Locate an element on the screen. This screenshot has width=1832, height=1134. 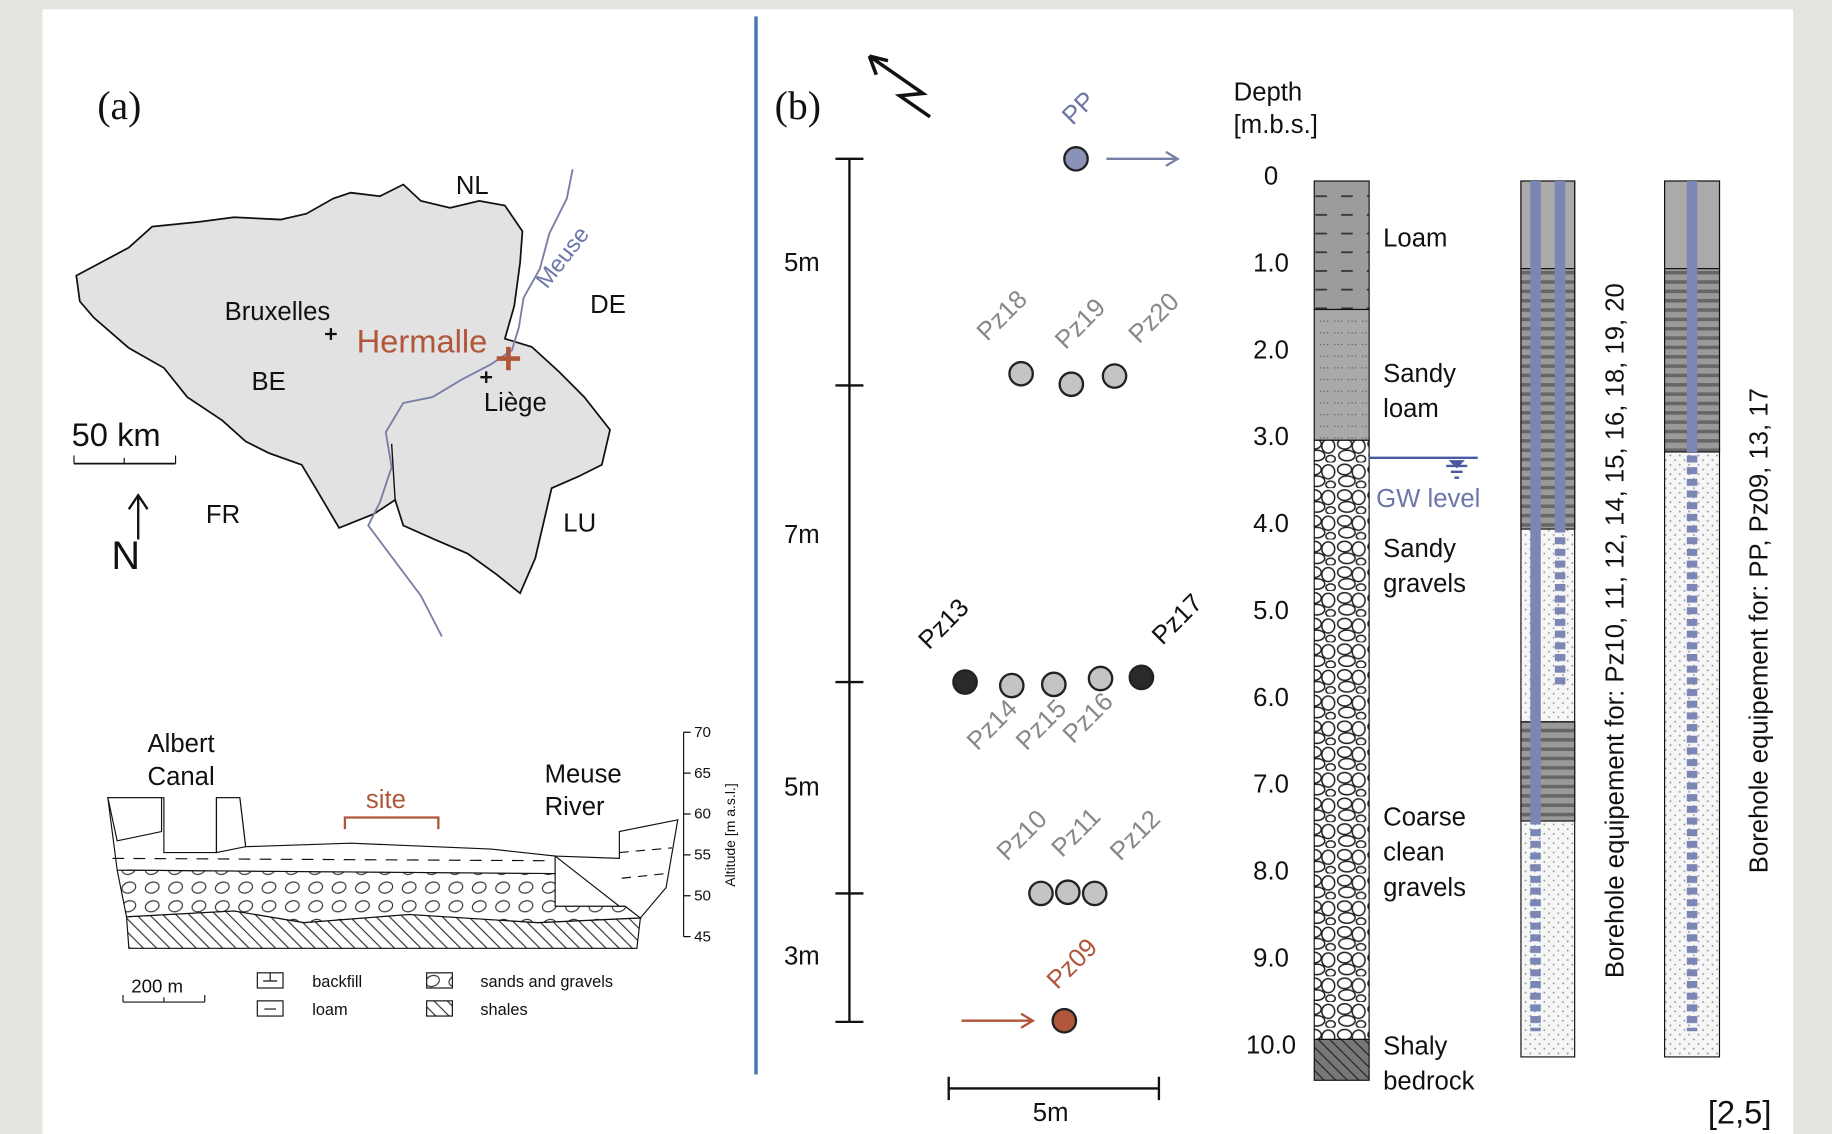
layer-label: Shaly is located at coordinates (1415, 1047).